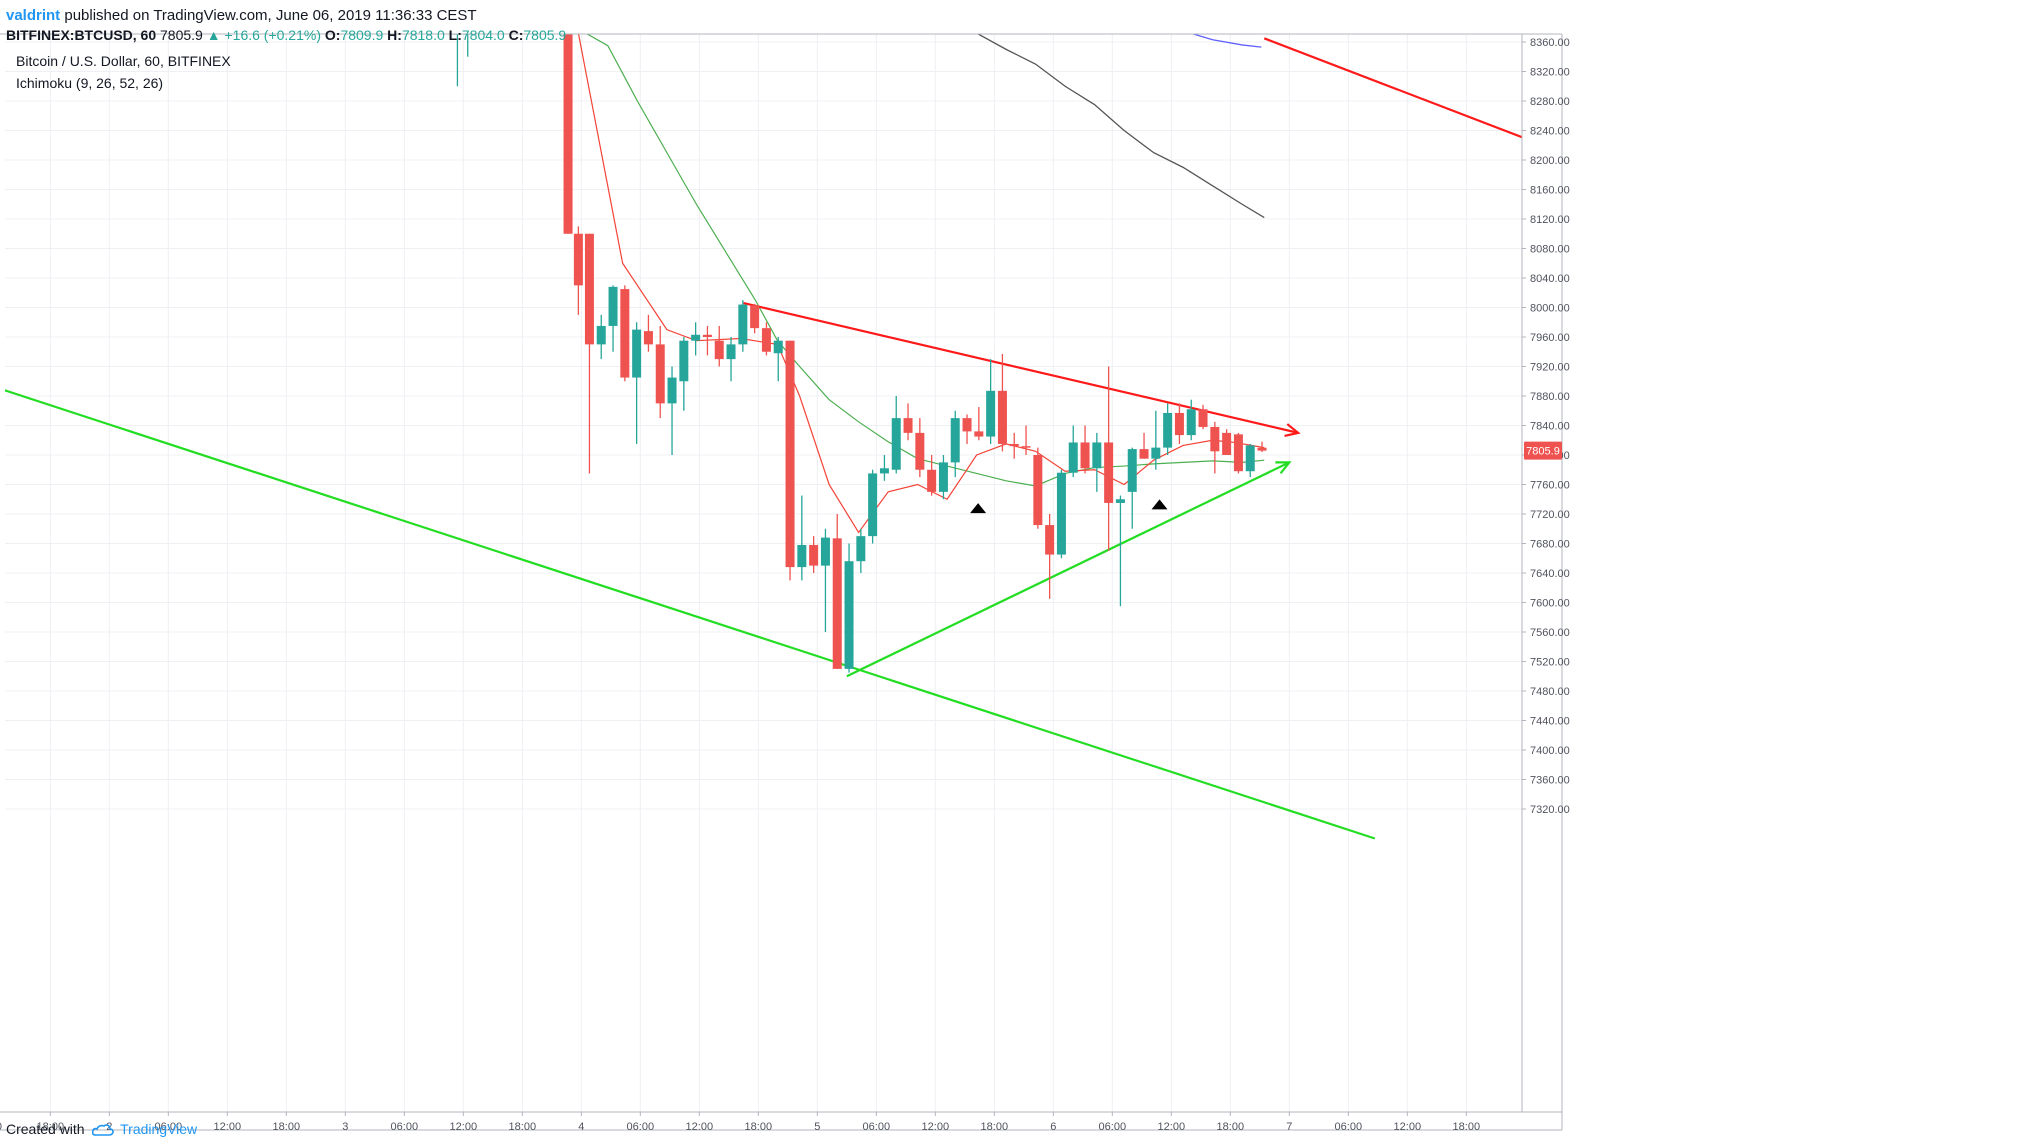 The image size is (2030, 1145). What do you see at coordinates (1550, 751) in the screenshot?
I see `y-tick-label: 7400.00` at bounding box center [1550, 751].